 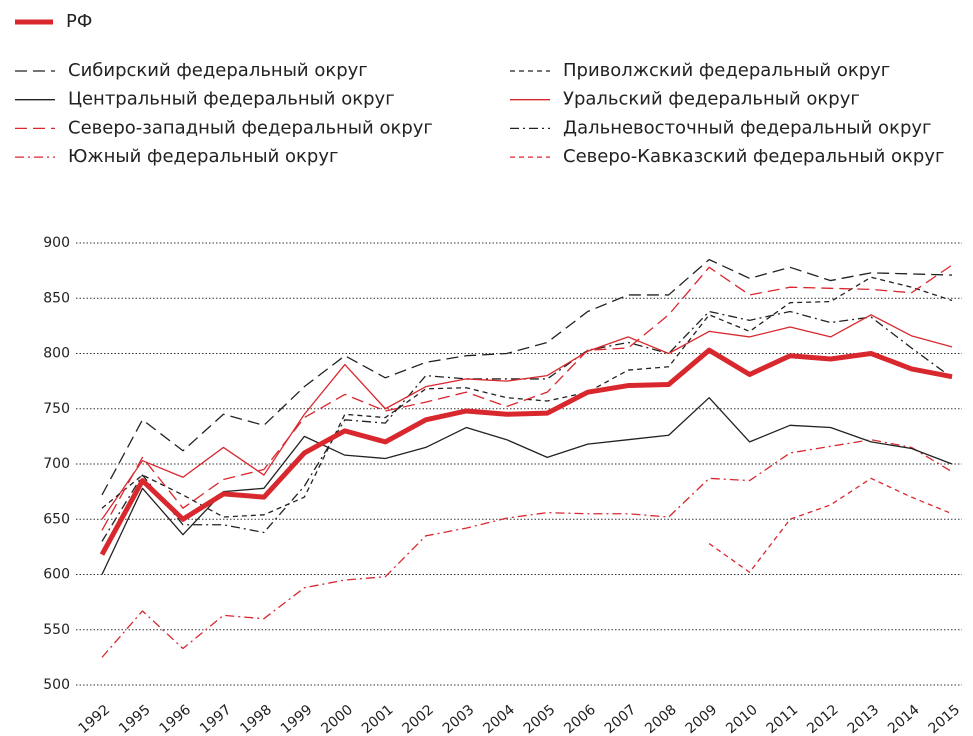 What do you see at coordinates (256, 719) in the screenshot?
I see `x-tick-label: 1998` at bounding box center [256, 719].